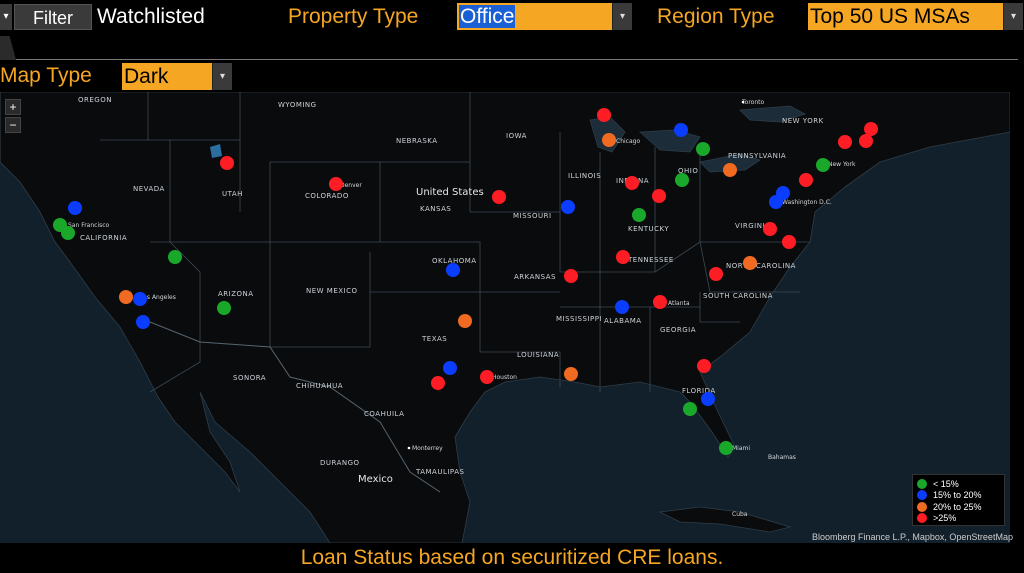  I want to click on msa-marker: Riverside, so click(140, 299).